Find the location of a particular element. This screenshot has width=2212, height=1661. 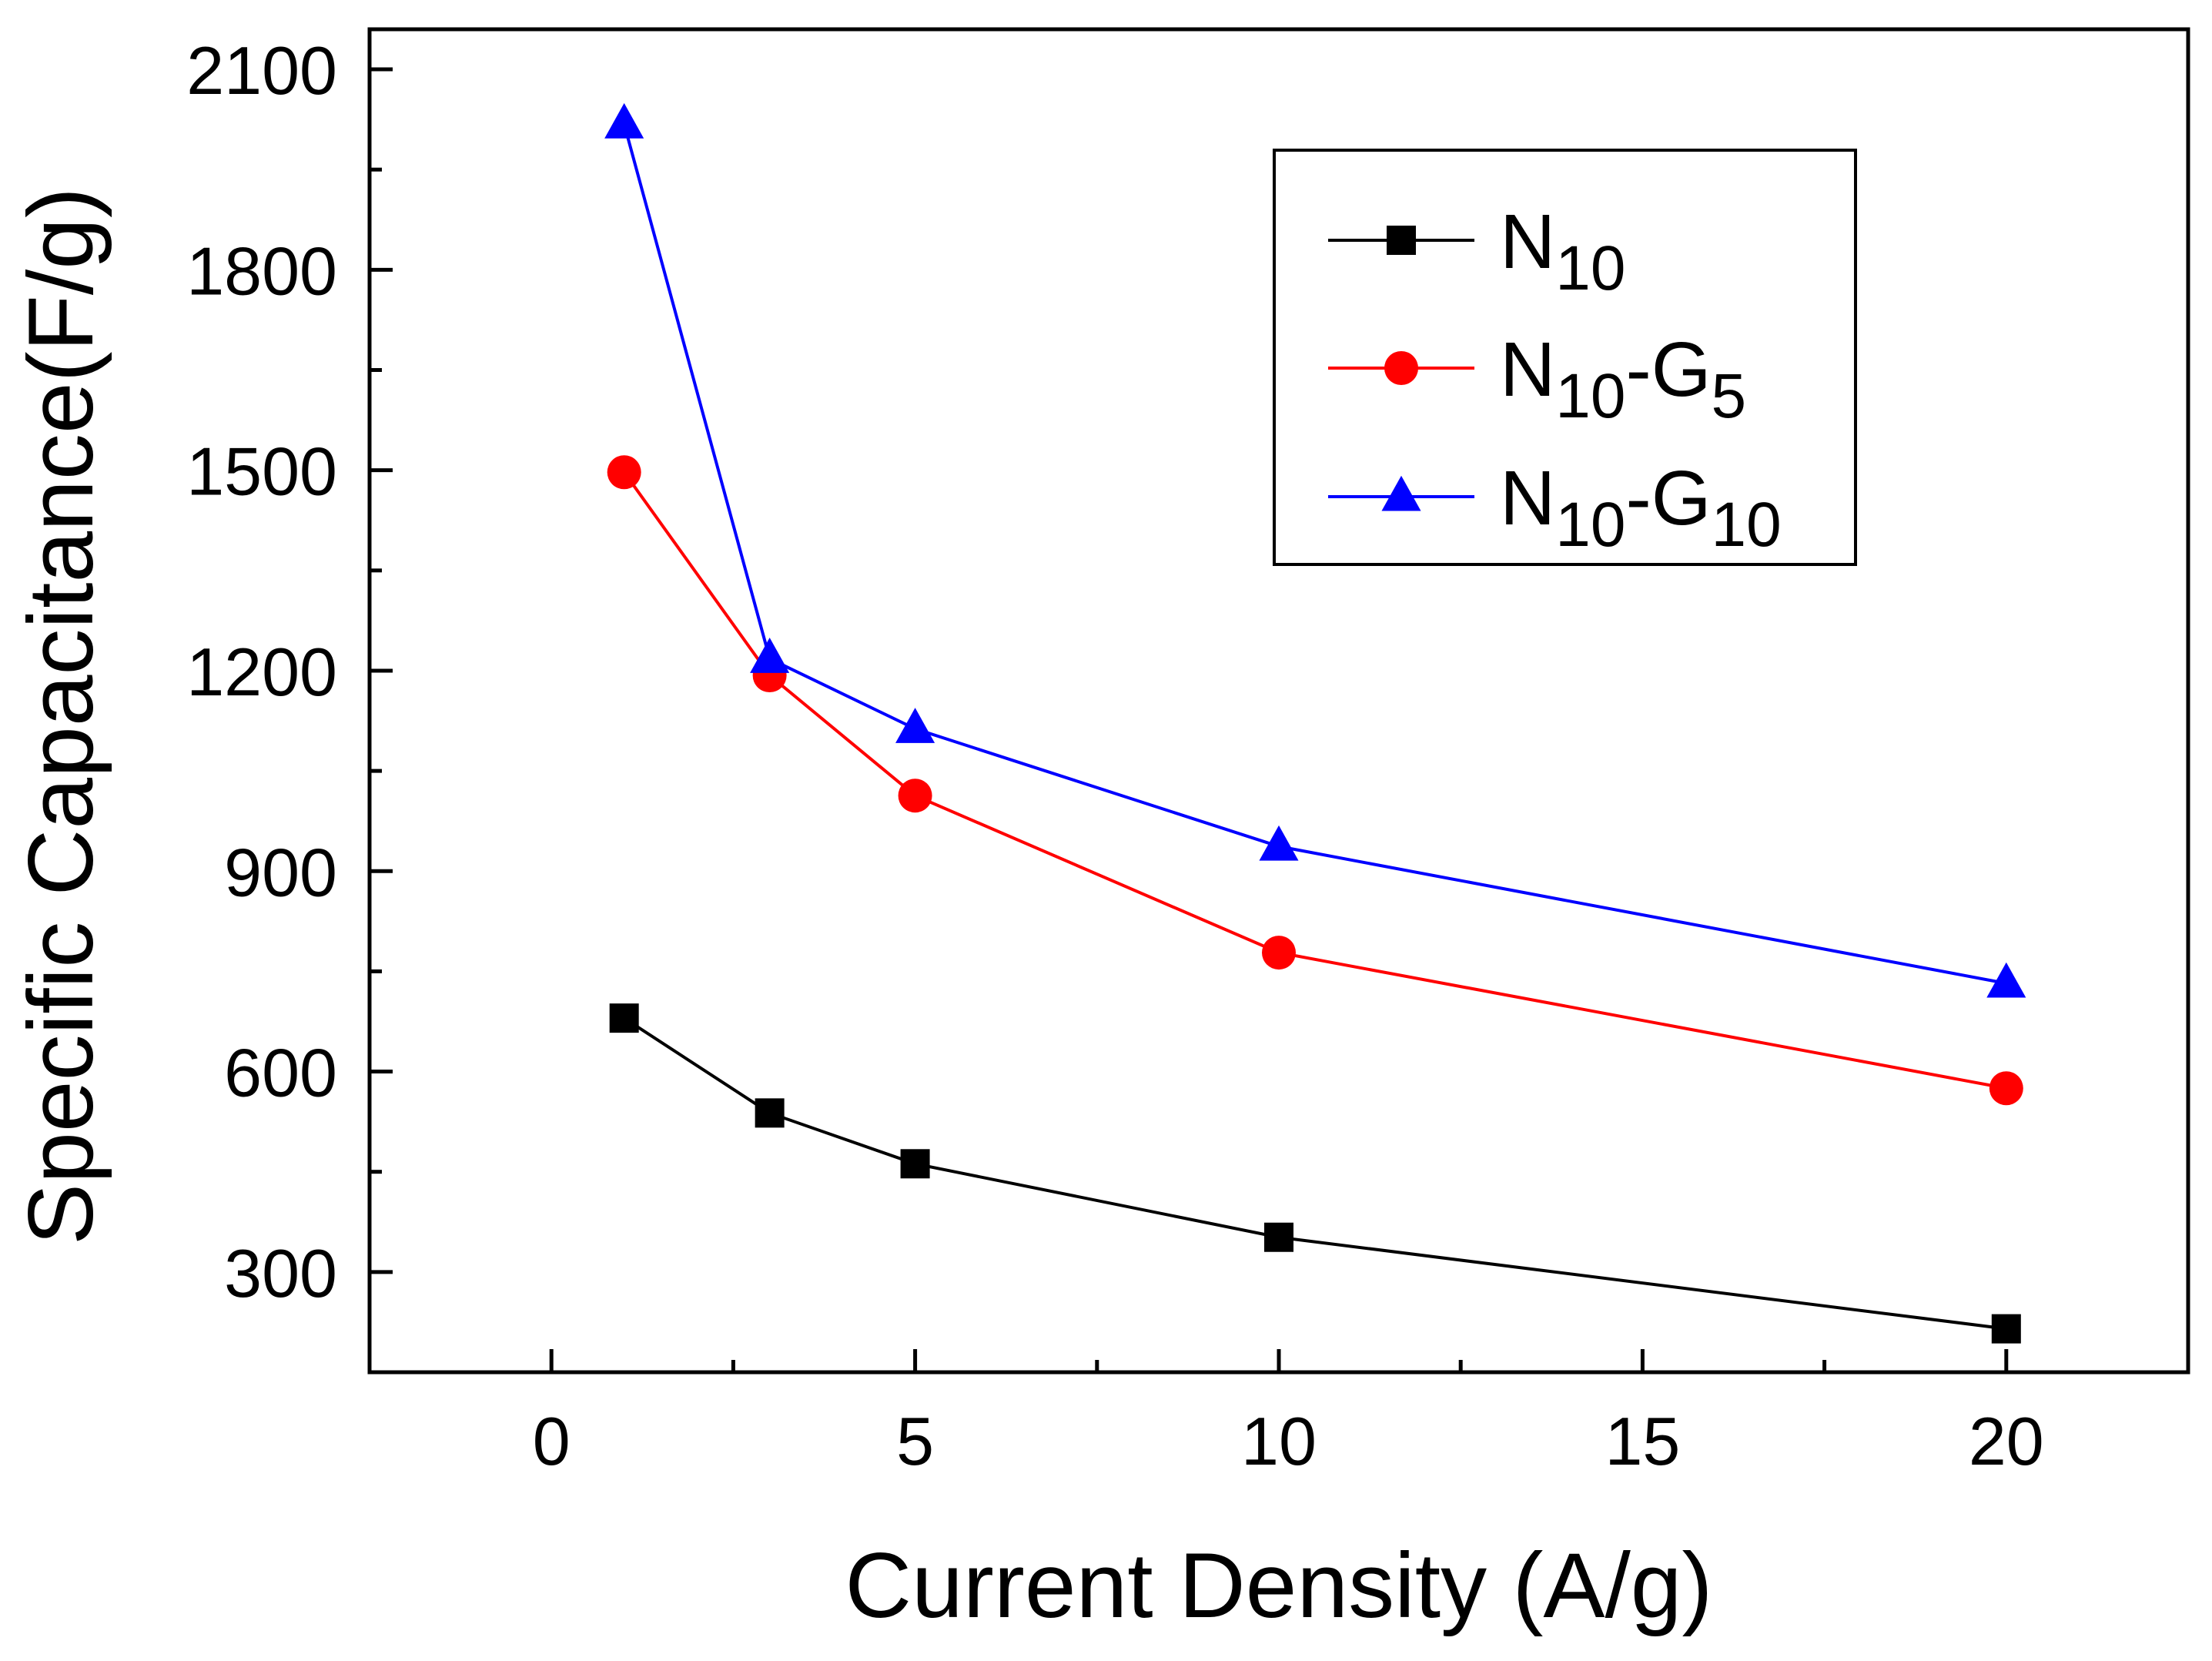

legend-label: N10-G5 is located at coordinates (1623, 379).